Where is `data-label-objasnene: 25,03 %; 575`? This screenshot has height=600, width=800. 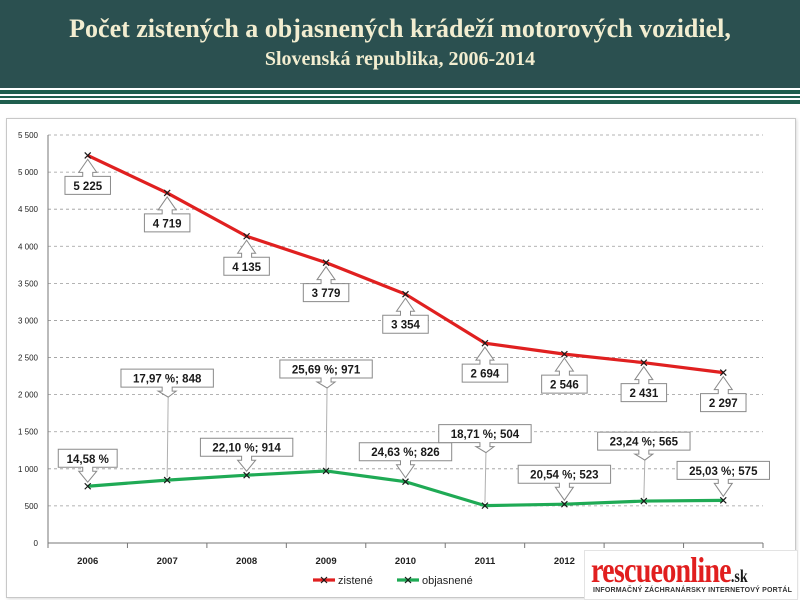 data-label-objasnene: 25,03 %; 575 is located at coordinates (723, 479).